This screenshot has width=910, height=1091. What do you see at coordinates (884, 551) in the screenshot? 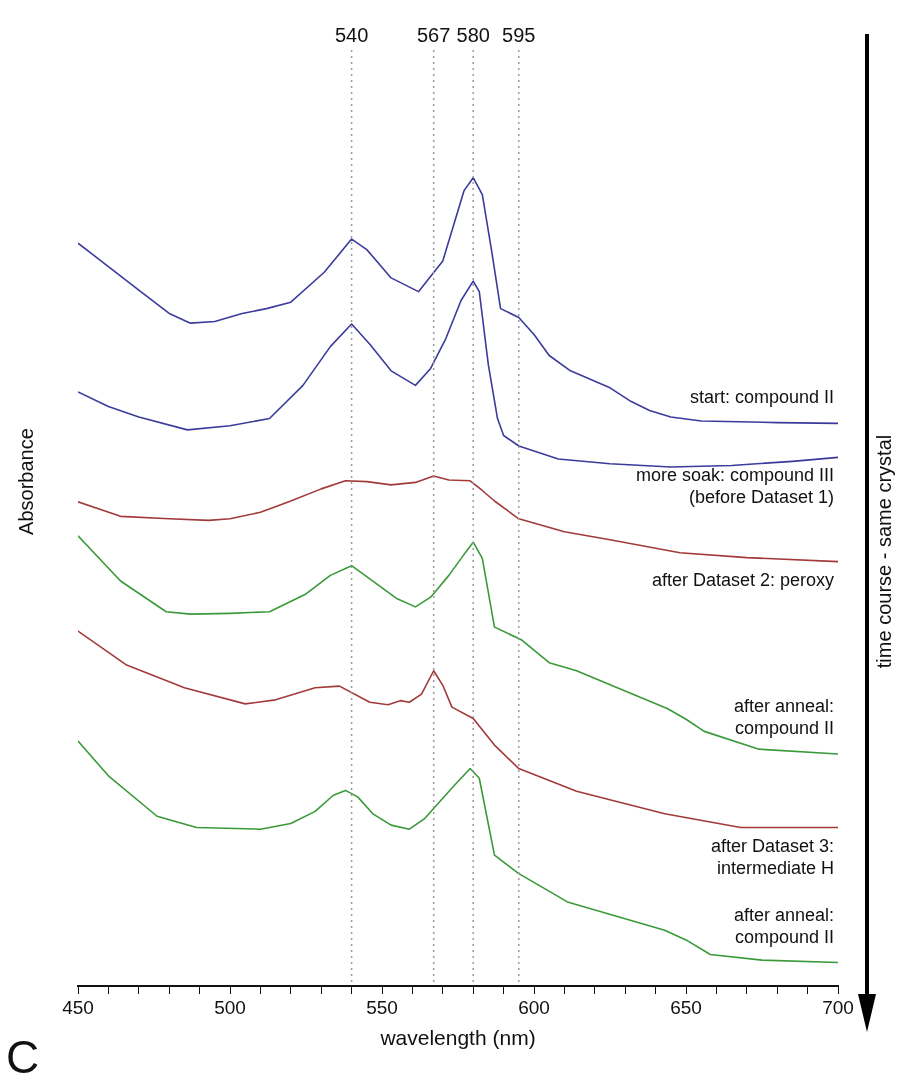
I see `text: time course - same crystal` at bounding box center [884, 551].